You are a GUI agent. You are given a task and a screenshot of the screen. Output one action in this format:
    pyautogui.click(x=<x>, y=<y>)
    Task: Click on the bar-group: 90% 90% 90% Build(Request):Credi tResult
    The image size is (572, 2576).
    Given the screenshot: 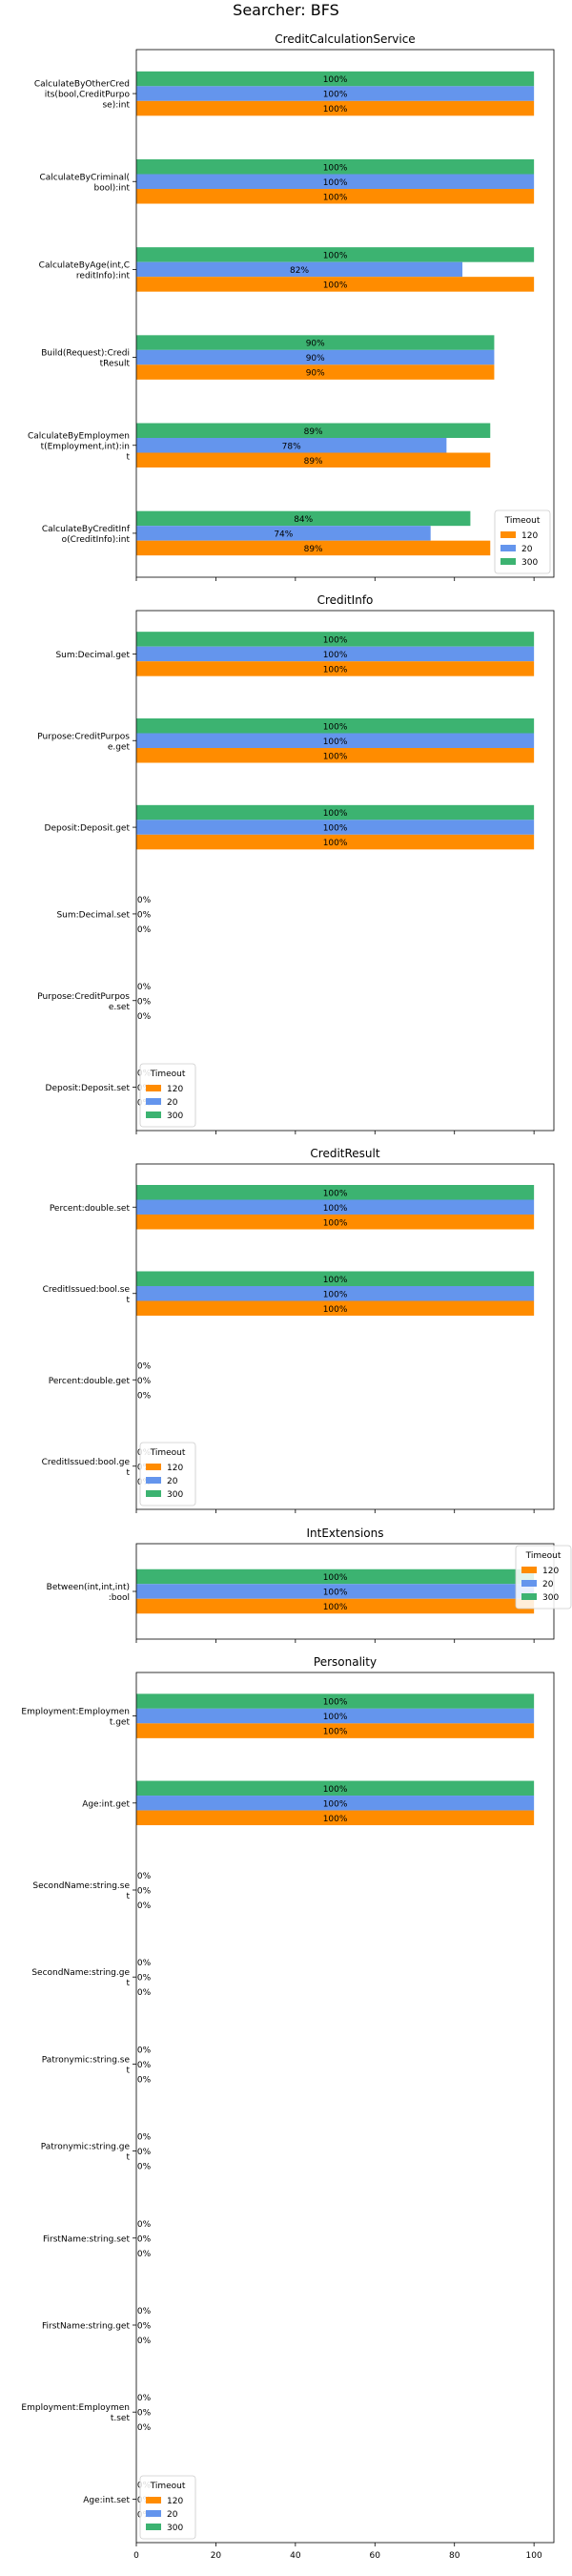 What is the action you would take?
    pyautogui.click(x=268, y=357)
    